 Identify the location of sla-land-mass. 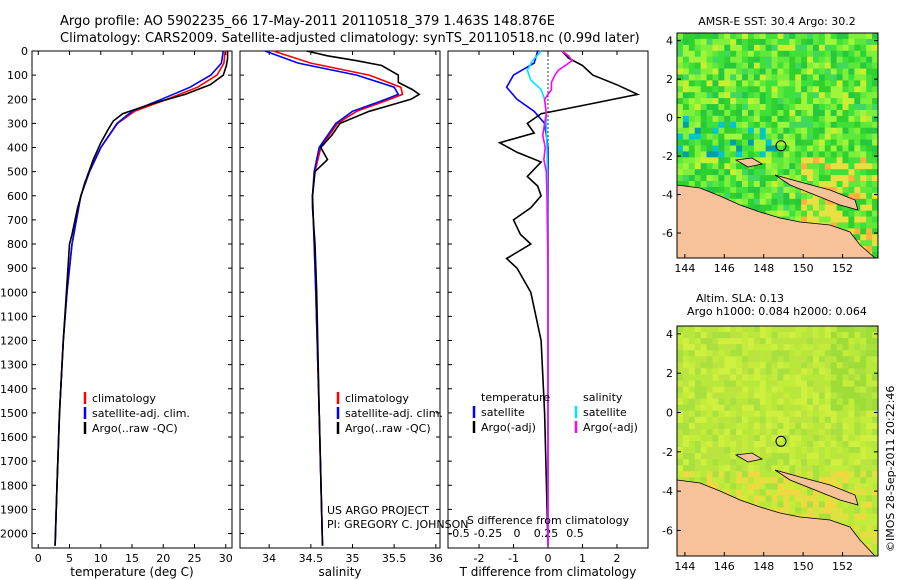
(776, 517).